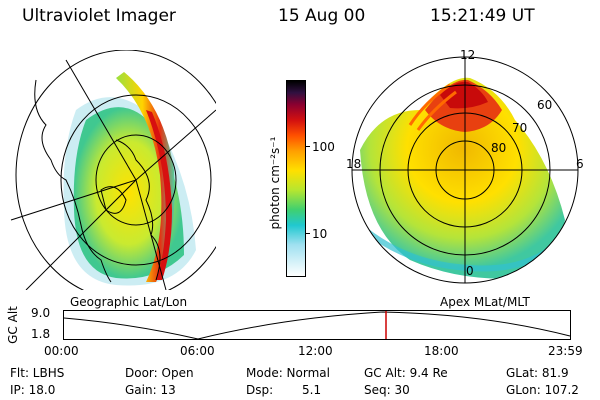 This screenshot has width=600, height=400. Describe the element at coordinates (320, 234) in the screenshot. I see `colorbar-label-10: 10` at that location.